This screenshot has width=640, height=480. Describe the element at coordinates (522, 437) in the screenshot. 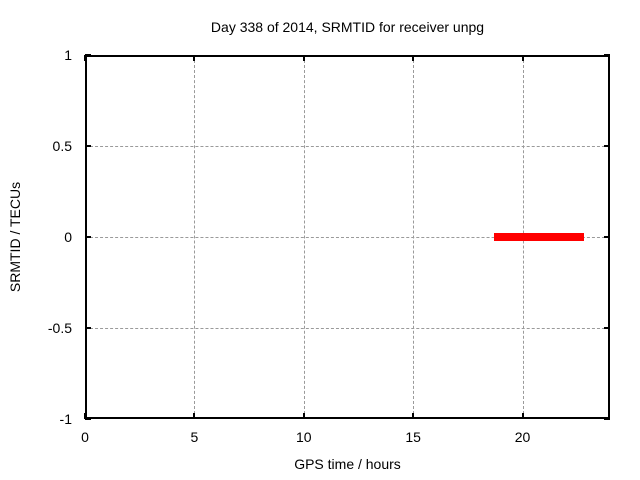

I see `x-tick-label: 20` at that location.